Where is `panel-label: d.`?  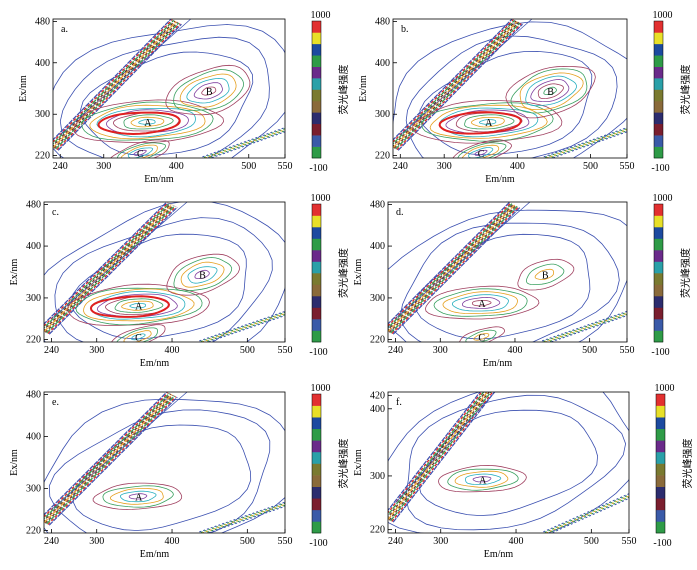
panel-label: d. is located at coordinates (400, 212).